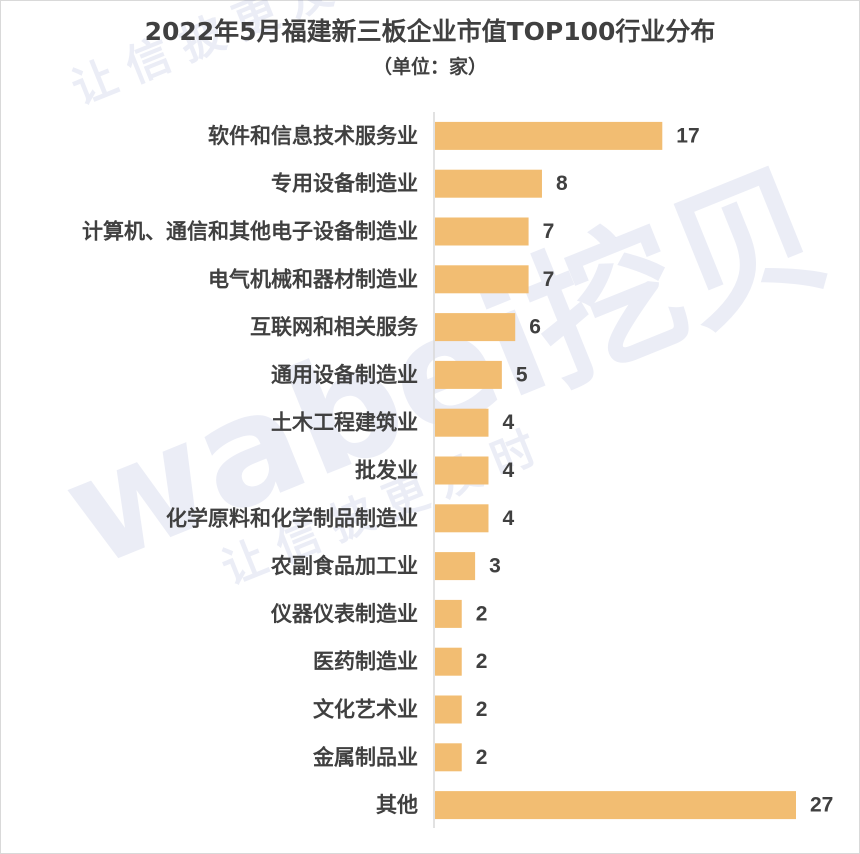 This screenshot has height=854, width=860. I want to click on category-label: 其他, so click(397, 805).